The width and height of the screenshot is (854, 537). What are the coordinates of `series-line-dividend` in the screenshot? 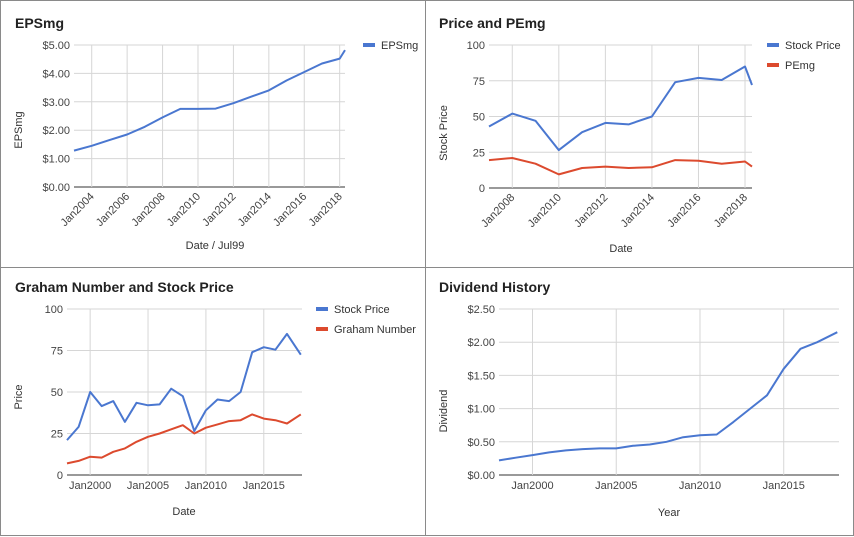 It's located at (668, 396).